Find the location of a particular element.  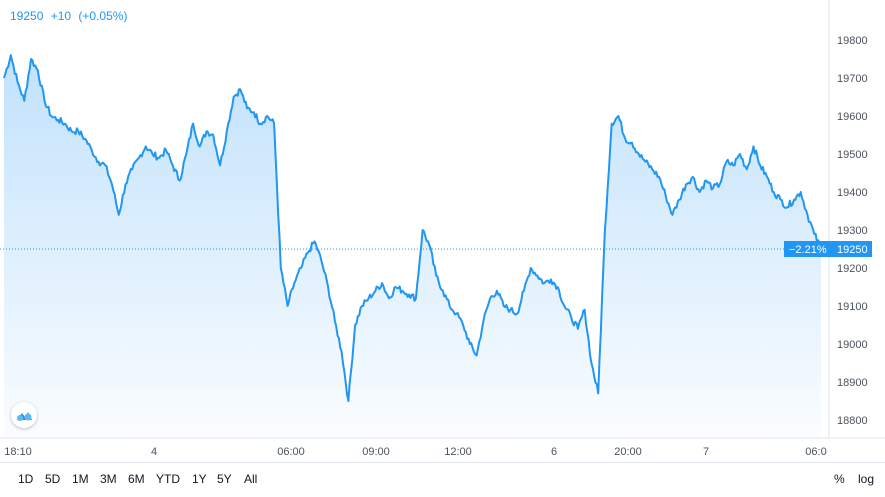

range-button-3m: 3M is located at coordinates (108, 479).